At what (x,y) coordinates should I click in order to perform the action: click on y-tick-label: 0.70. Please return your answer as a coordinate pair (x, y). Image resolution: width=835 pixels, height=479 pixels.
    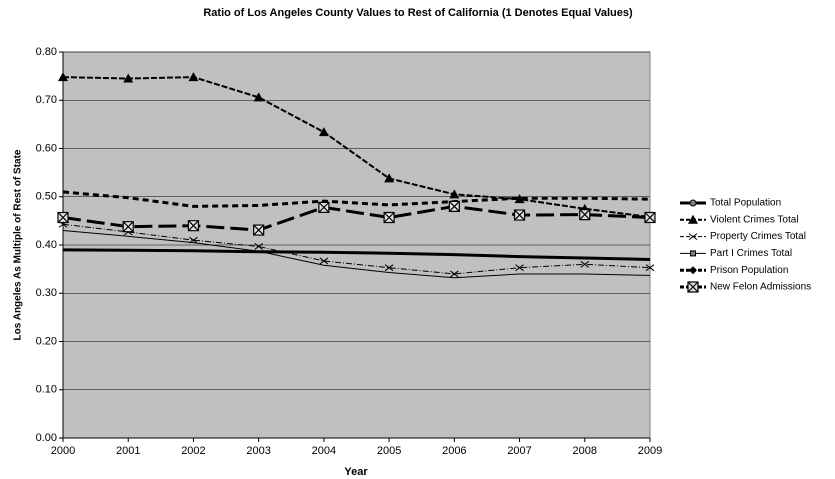
    Looking at the image, I should click on (46, 100).